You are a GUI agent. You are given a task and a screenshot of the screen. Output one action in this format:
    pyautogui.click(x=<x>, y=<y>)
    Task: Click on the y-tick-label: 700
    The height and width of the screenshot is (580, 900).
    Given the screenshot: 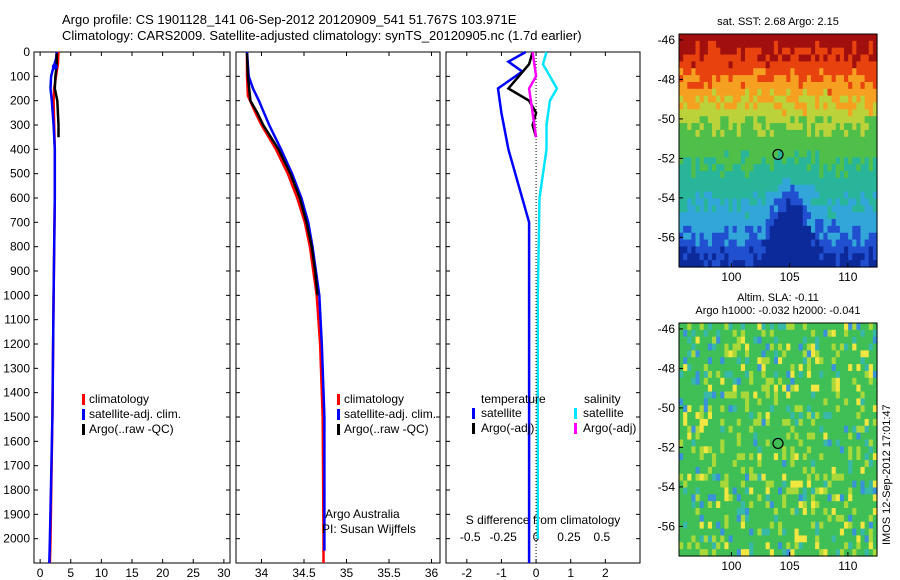 What is the action you would take?
    pyautogui.click(x=20, y=222)
    